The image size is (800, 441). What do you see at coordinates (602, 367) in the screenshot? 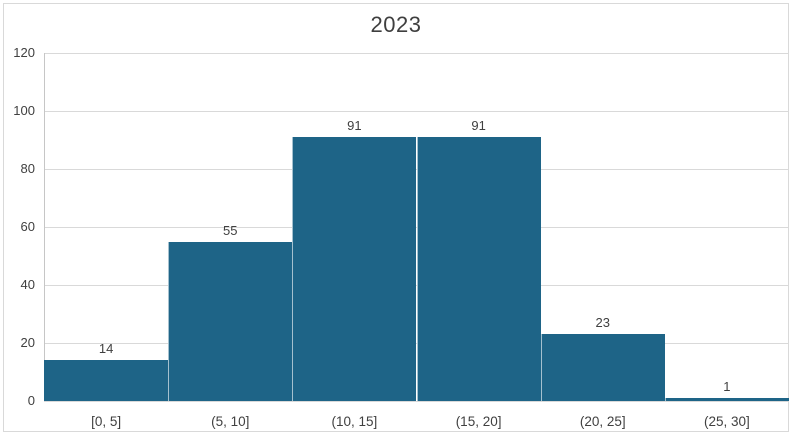
I see `histogram-bar-(20, 25]` at bounding box center [602, 367].